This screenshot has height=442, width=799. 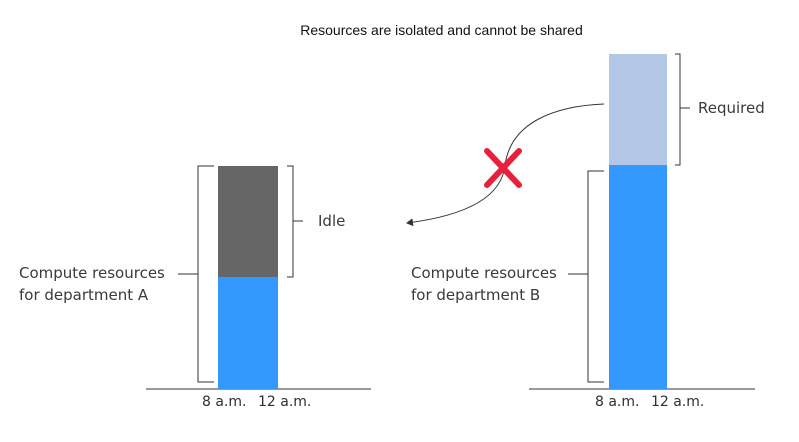 I want to click on time-start-b: 8 a.m., so click(x=617, y=402).